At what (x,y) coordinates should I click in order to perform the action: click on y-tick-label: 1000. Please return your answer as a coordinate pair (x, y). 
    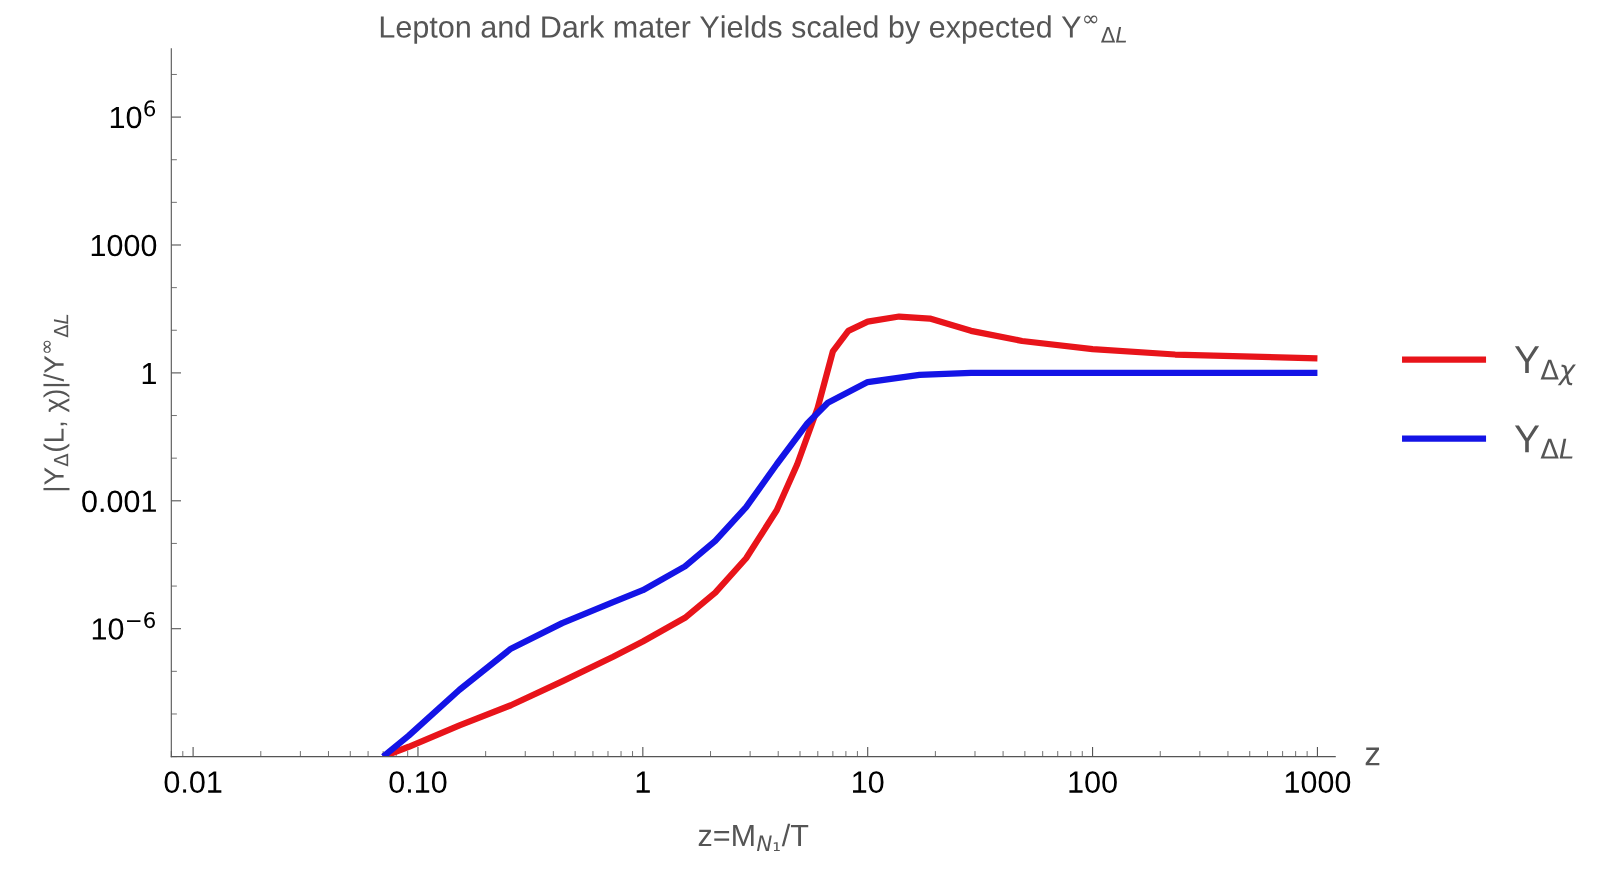
    Looking at the image, I should click on (124, 245).